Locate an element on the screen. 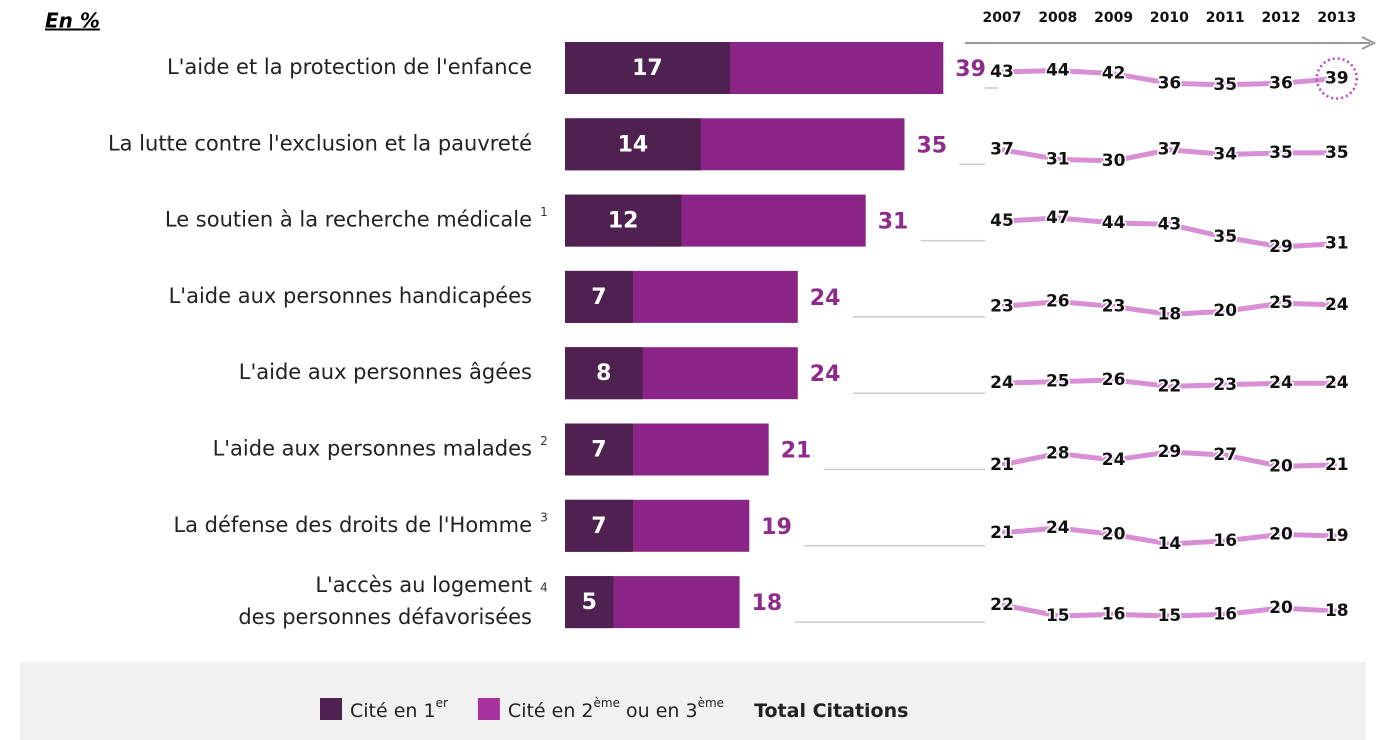 This screenshot has width=1386, height=740. first-label: 5 is located at coordinates (589, 602).